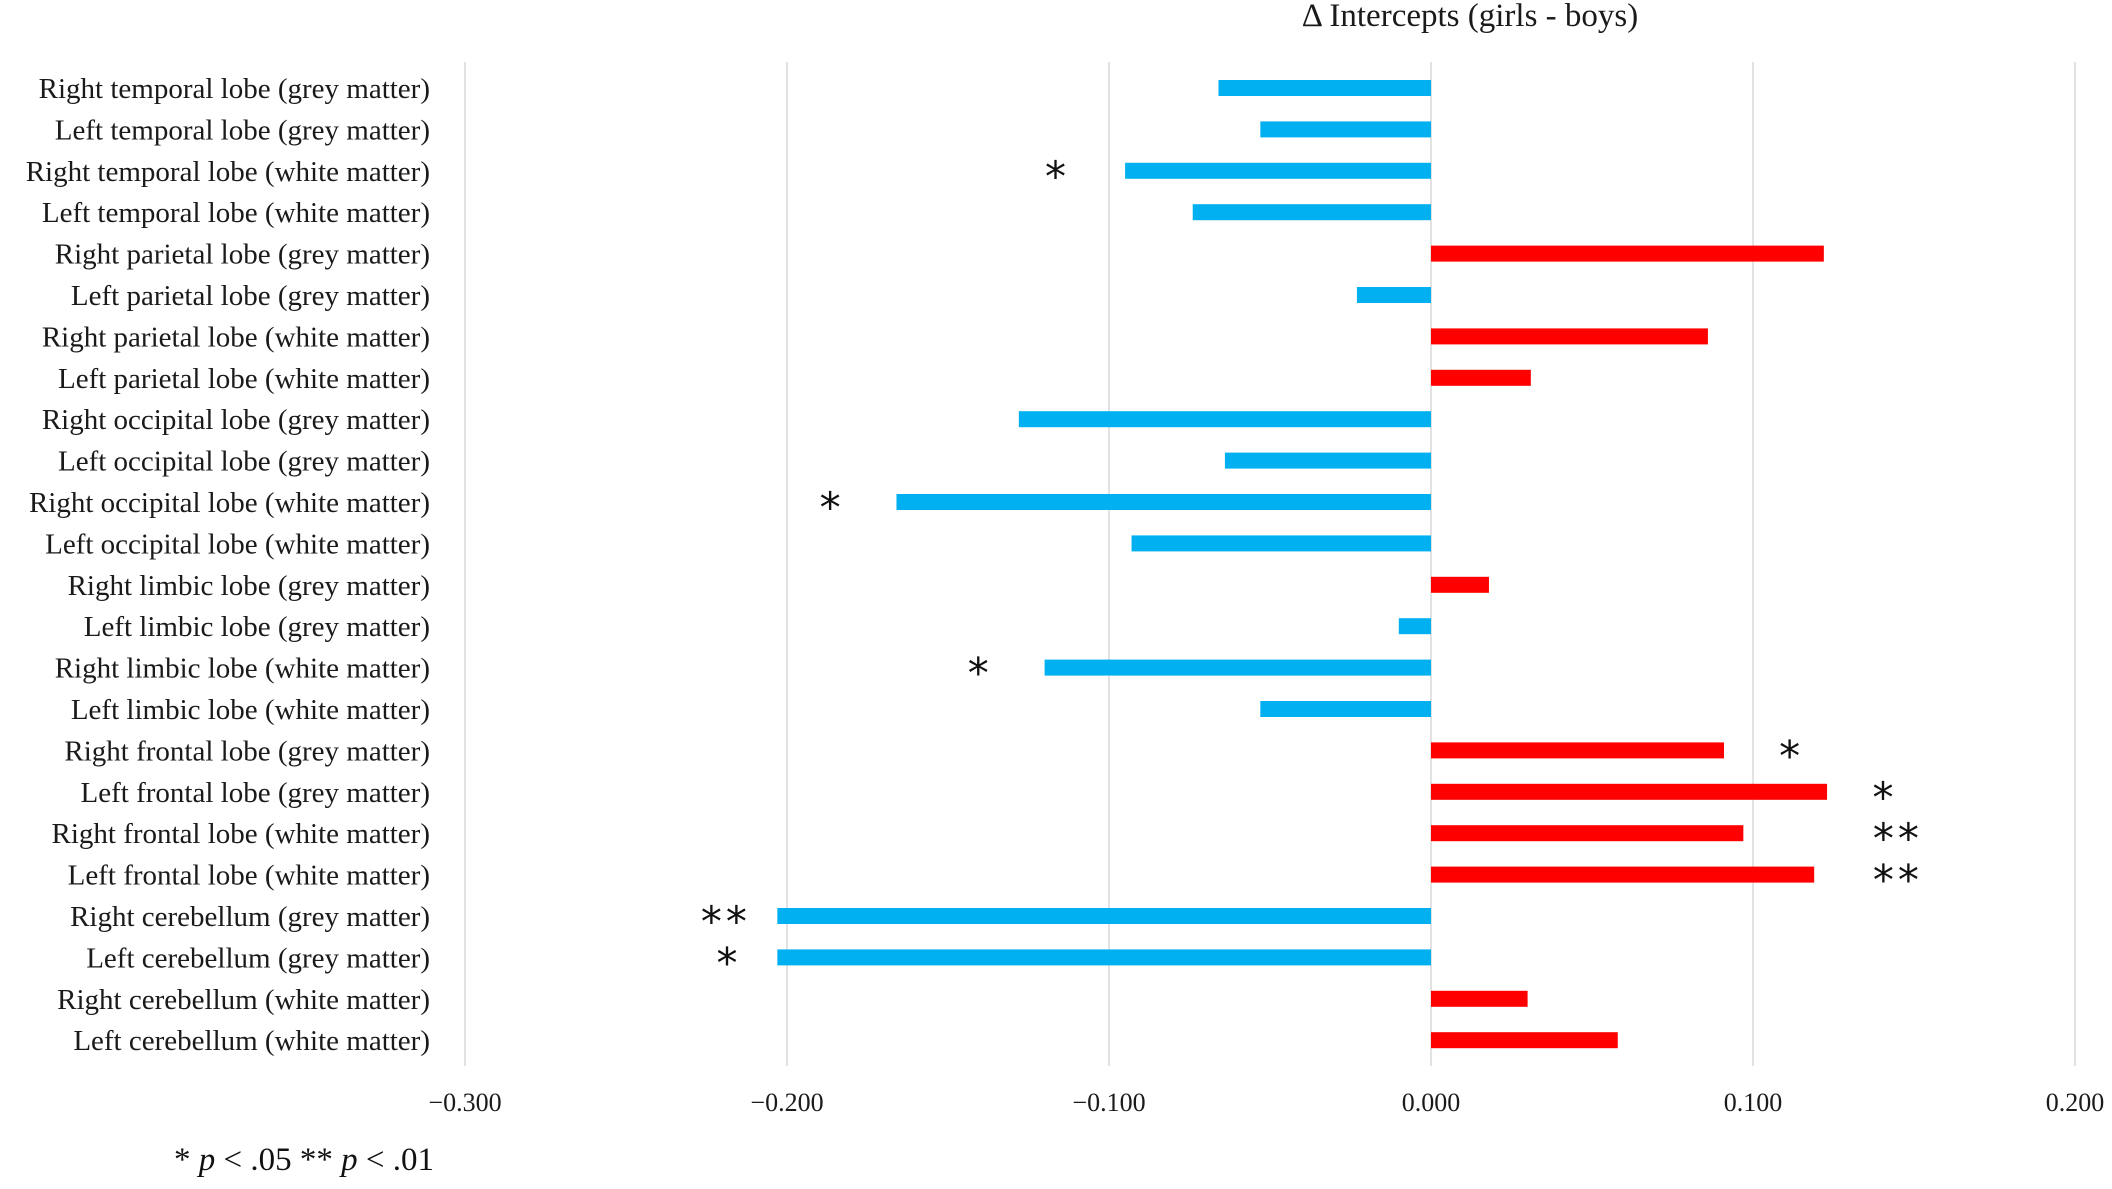 This screenshot has height=1189, width=2112. What do you see at coordinates (395, 1160) in the screenshot?
I see `footnote-rest2: < .01` at bounding box center [395, 1160].